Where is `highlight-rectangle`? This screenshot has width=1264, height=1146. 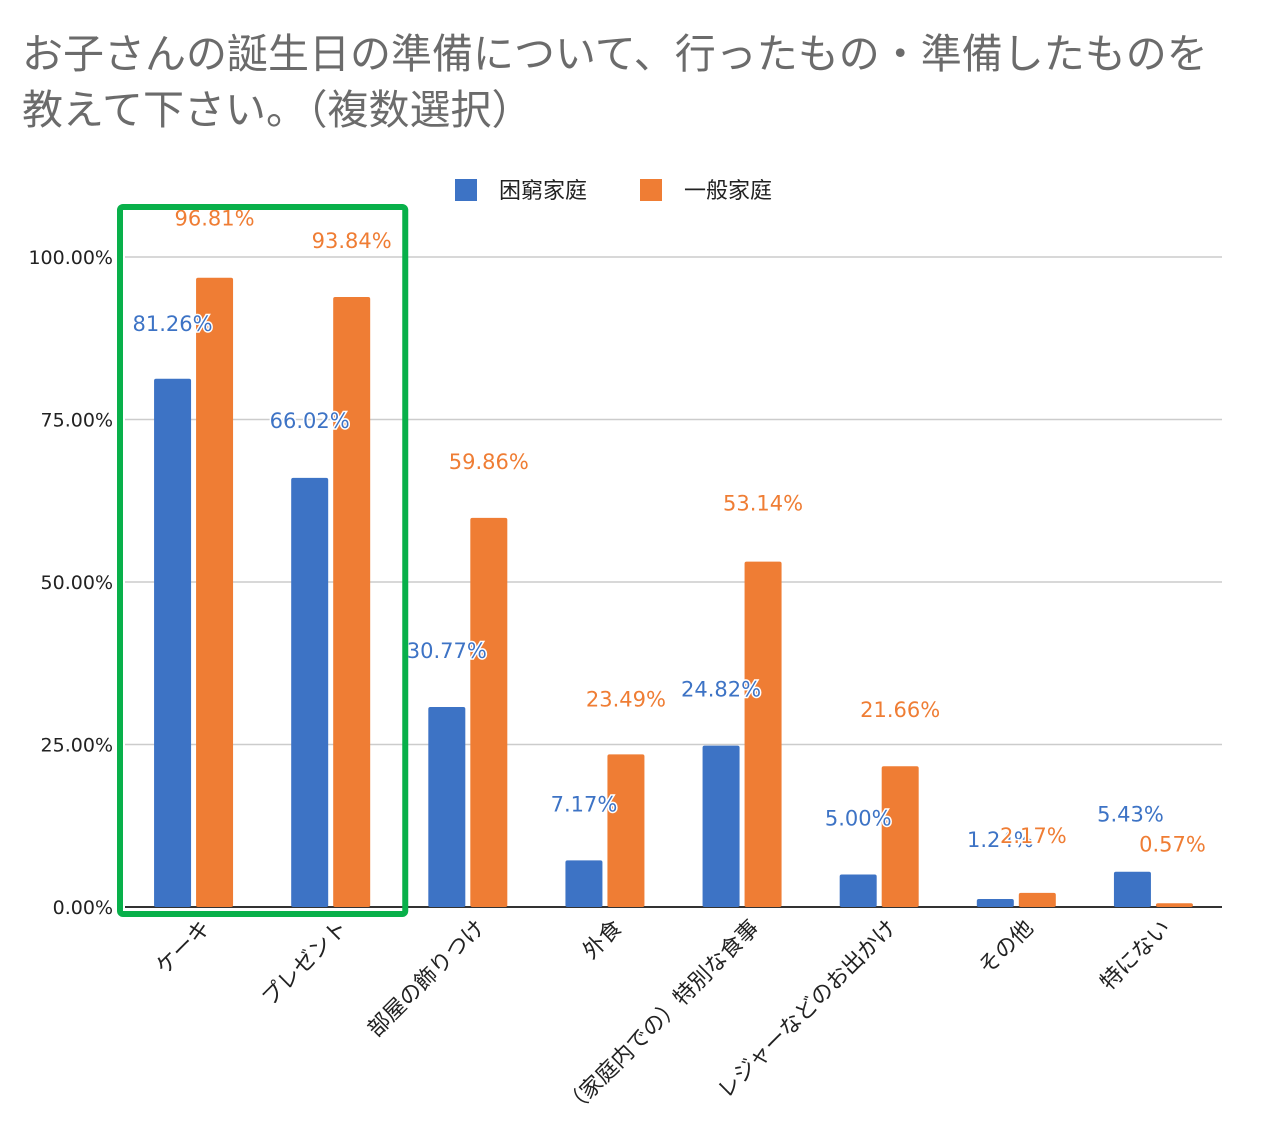 highlight-rectangle is located at coordinates (263, 560).